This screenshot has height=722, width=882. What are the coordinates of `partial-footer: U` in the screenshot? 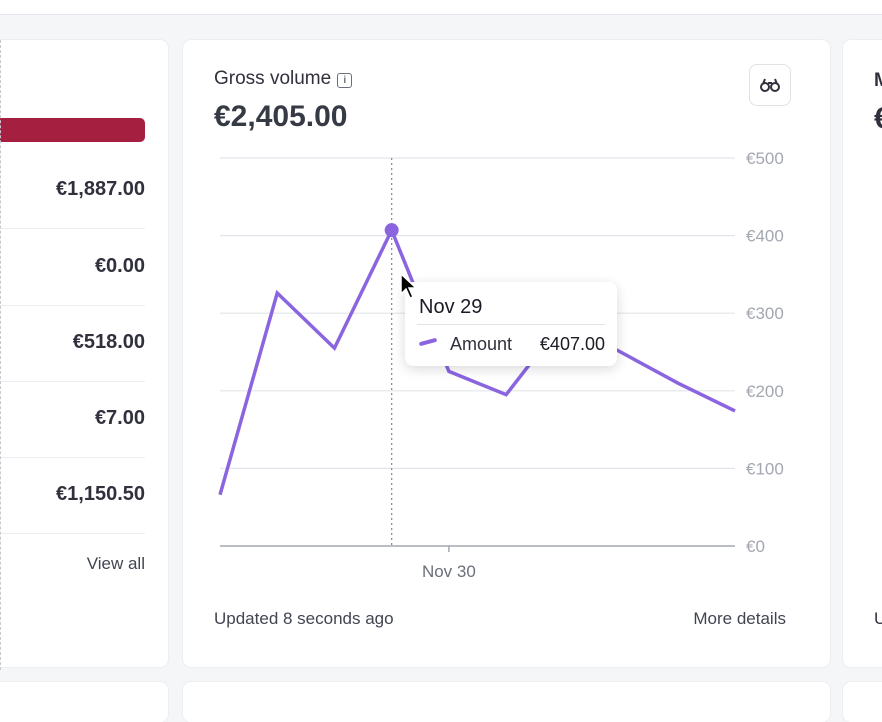 It's located at (878, 618).